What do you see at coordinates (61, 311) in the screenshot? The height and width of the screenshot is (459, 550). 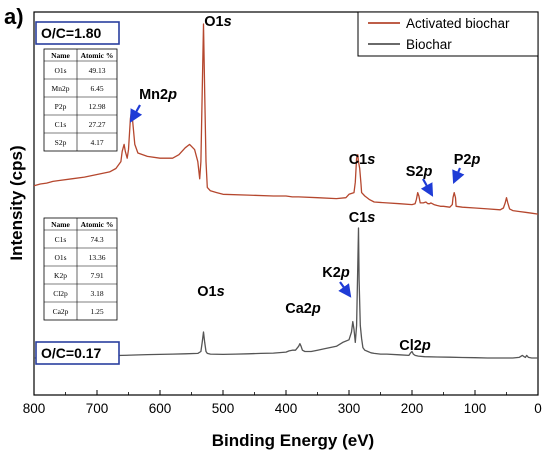 I see `table-cell-name: Ca2p` at bounding box center [61, 311].